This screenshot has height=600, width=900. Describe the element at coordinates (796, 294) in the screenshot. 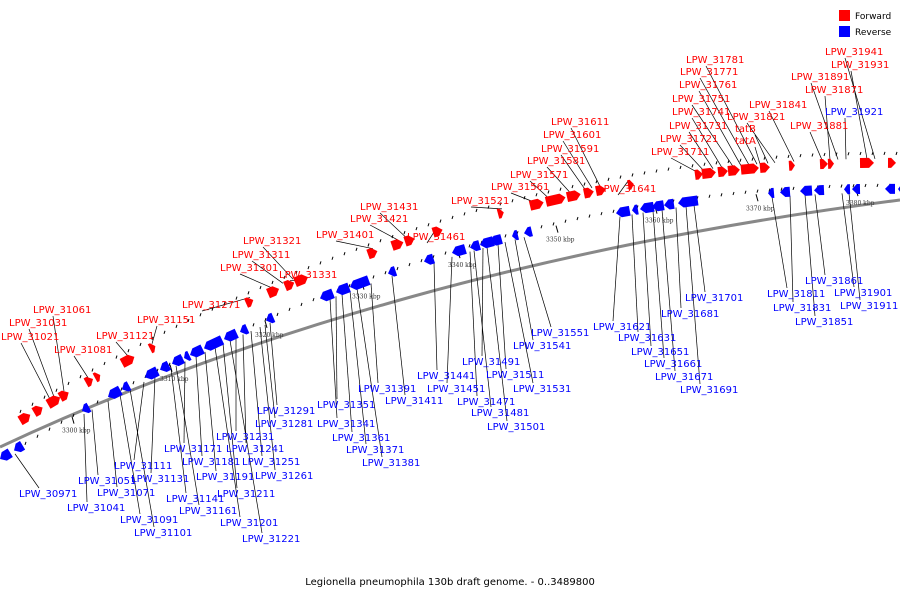

I see `reverse-gene-label: LPW_31811` at that location.